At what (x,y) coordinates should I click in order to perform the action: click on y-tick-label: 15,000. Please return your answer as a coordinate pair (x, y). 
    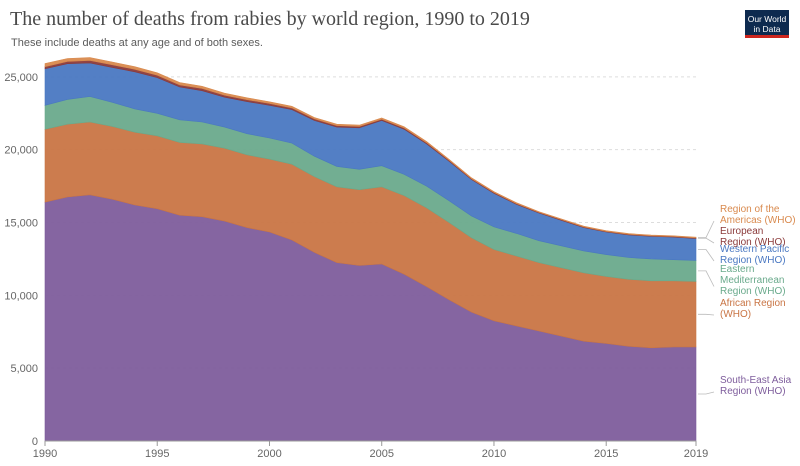
    Looking at the image, I should click on (21, 224).